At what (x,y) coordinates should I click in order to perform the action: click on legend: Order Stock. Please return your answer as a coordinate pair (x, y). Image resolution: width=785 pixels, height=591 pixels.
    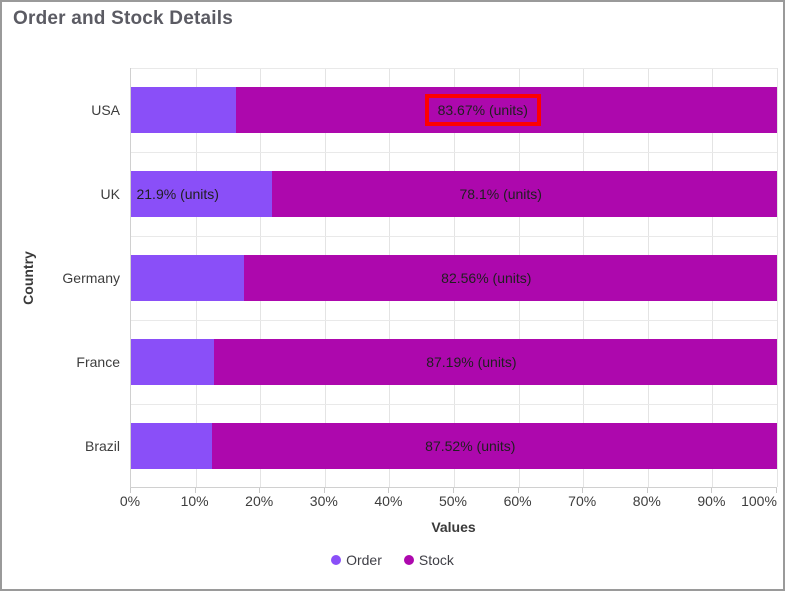
    Looking at the image, I should click on (392, 560).